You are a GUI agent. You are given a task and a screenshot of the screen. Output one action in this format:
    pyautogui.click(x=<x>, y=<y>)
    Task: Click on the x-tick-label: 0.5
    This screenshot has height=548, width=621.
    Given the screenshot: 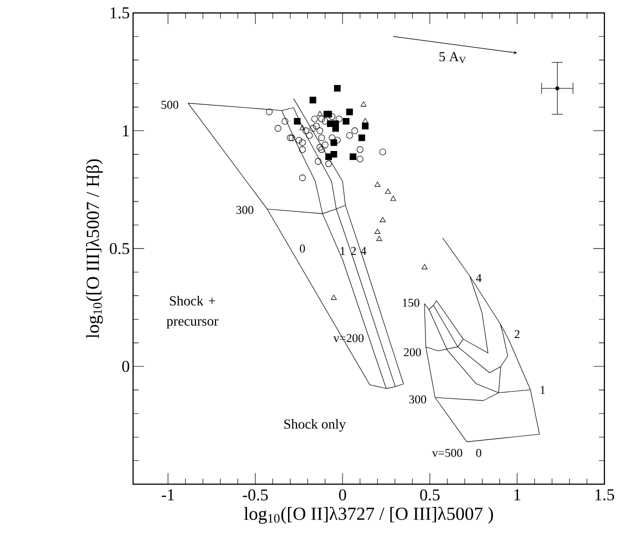 What is the action you would take?
    pyautogui.click(x=430, y=495)
    